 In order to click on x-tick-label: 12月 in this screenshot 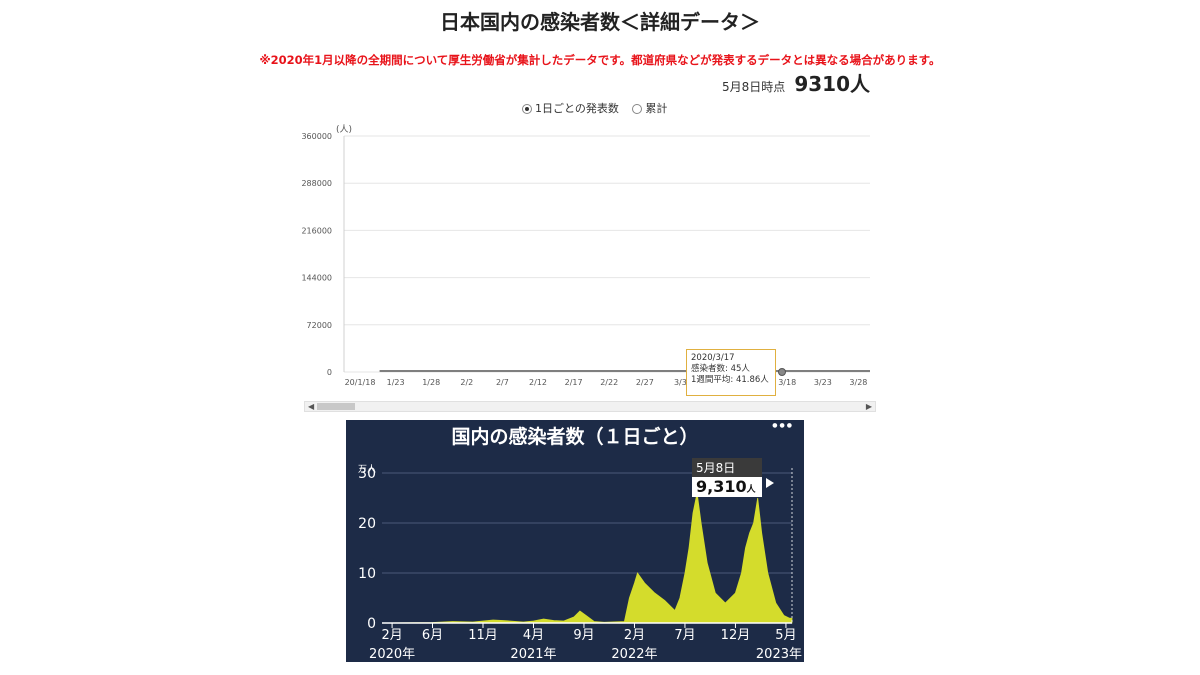, I will do `click(736, 635)`.